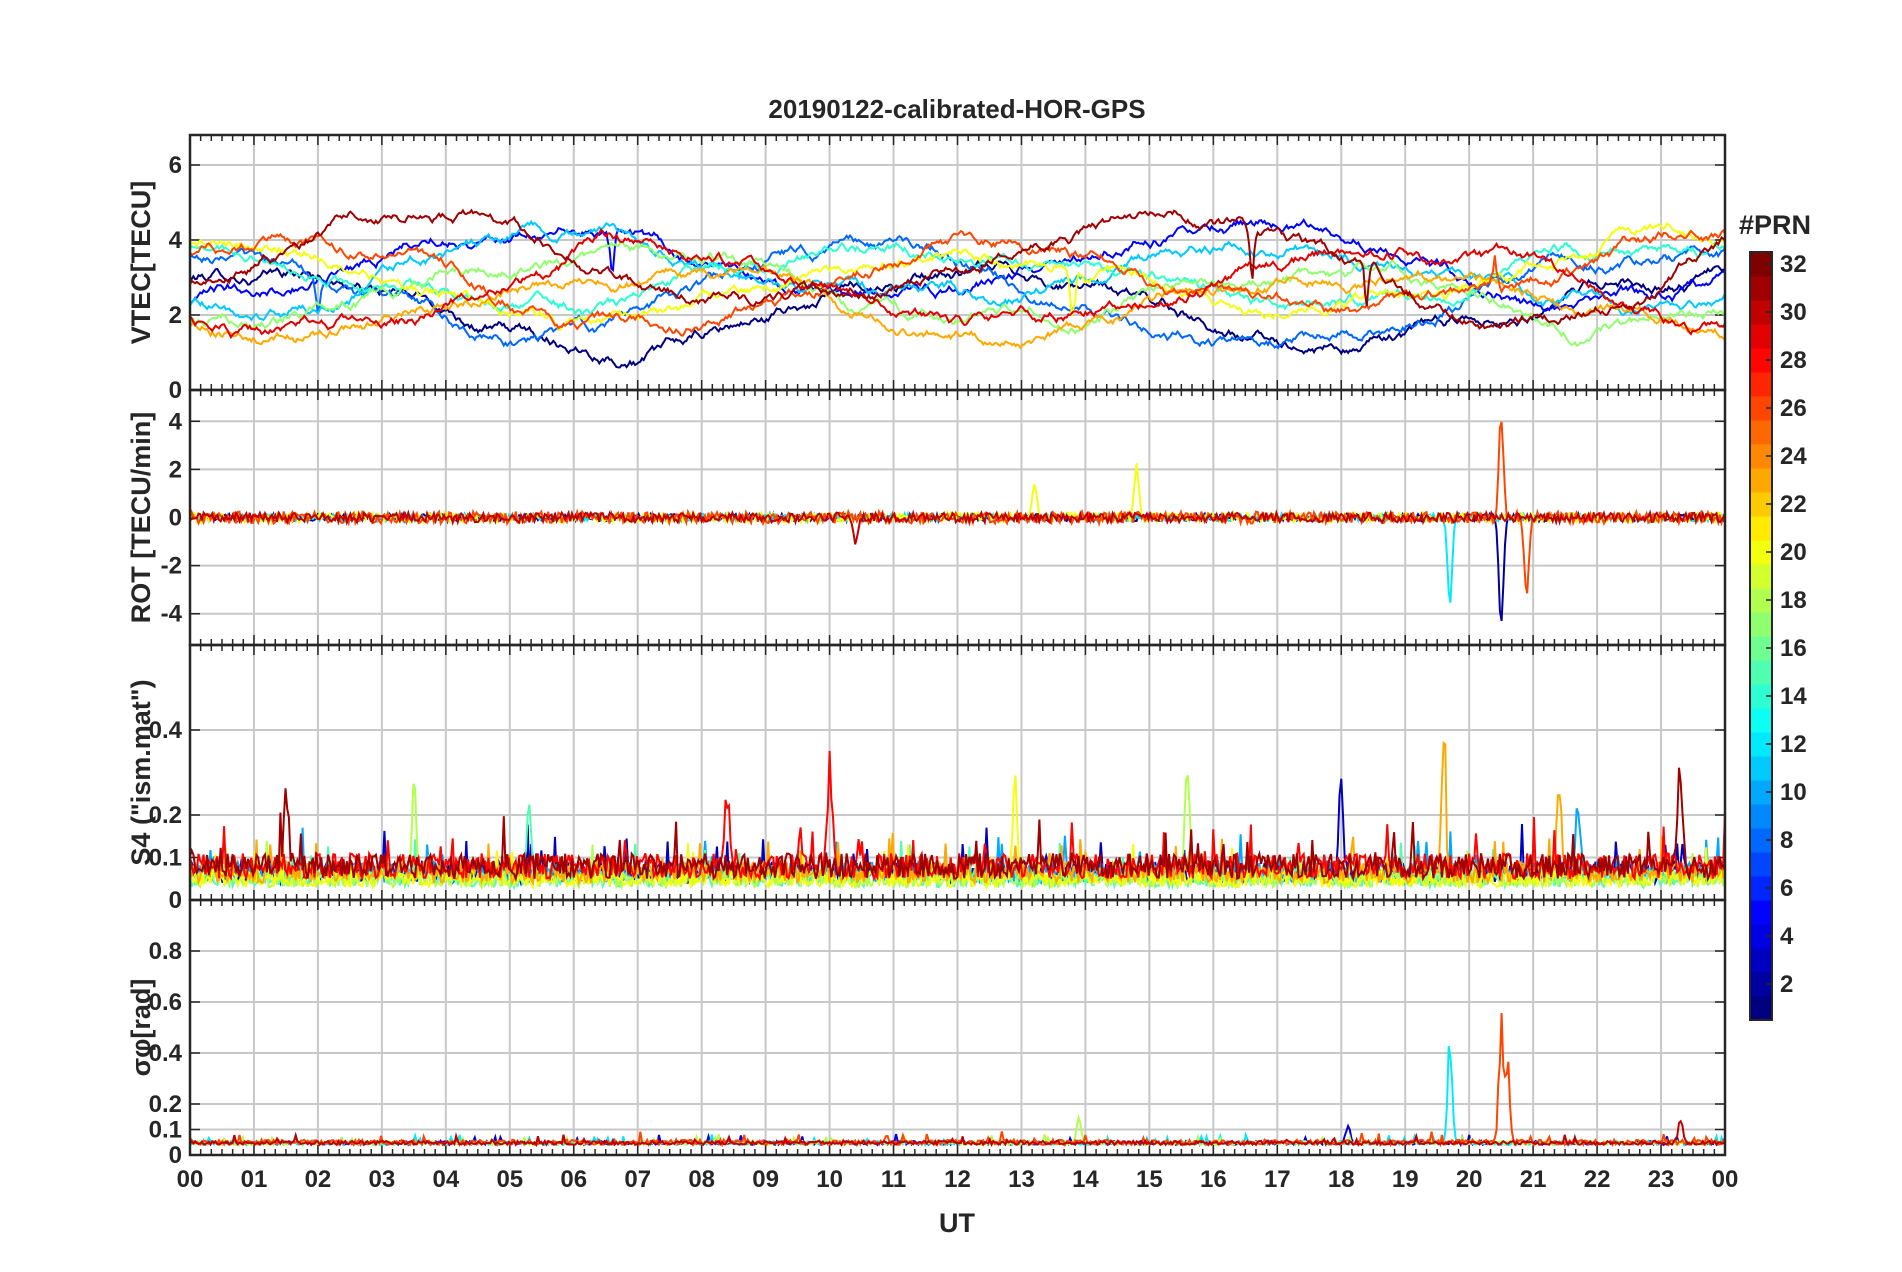 Image resolution: width=1902 pixels, height=1272 pixels. What do you see at coordinates (445, 1179) in the screenshot?
I see `x-tick-label: 04` at bounding box center [445, 1179].